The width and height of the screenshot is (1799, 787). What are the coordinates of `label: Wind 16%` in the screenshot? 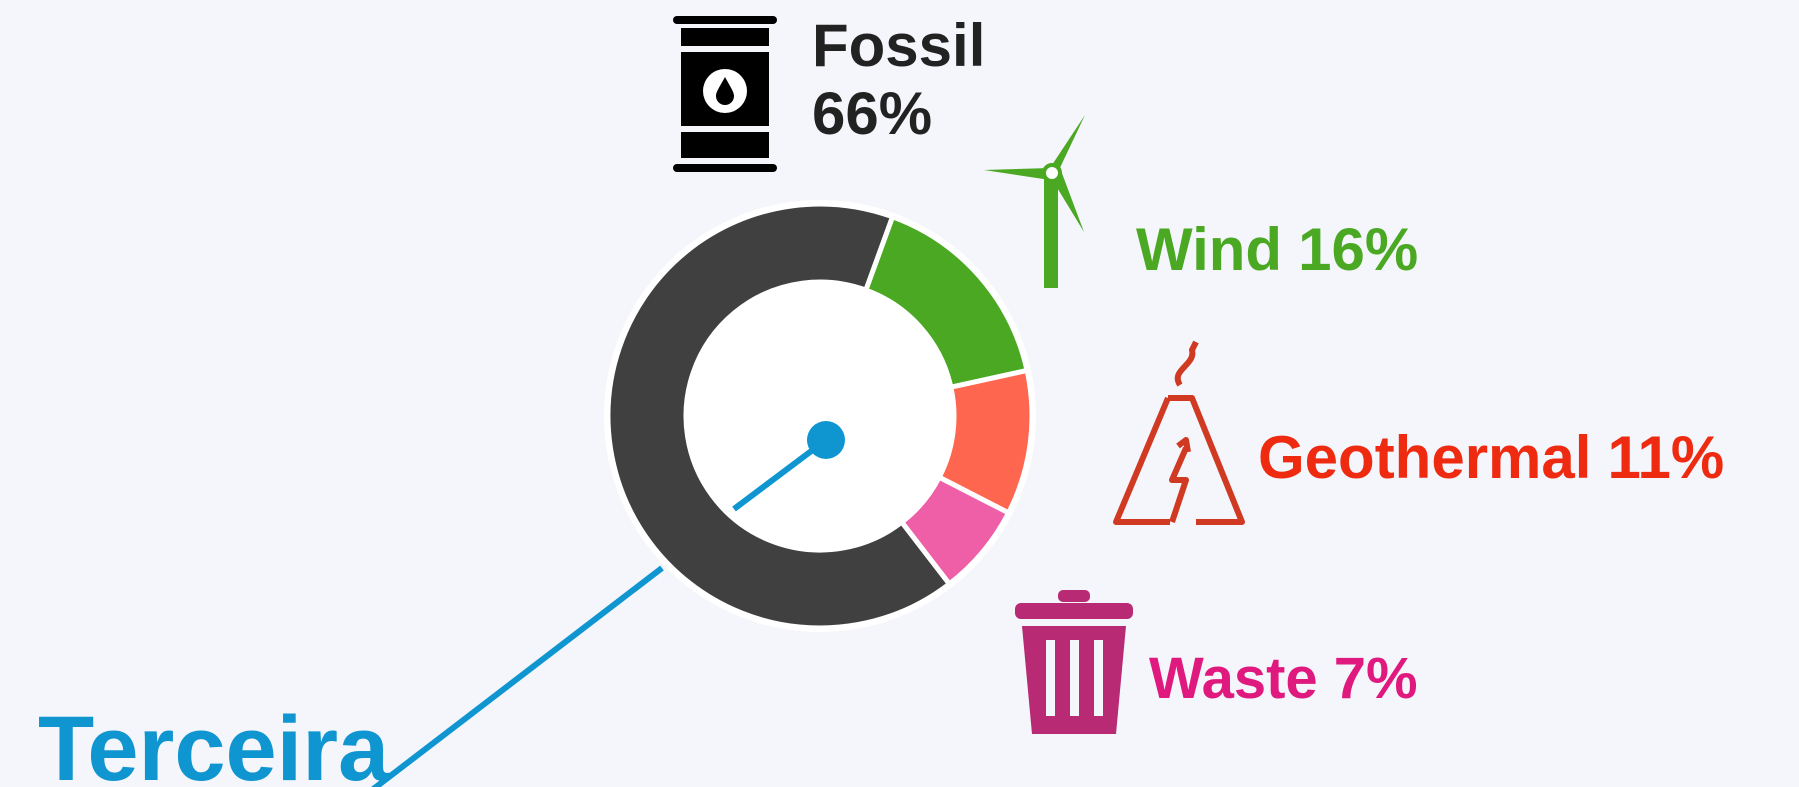 It's located at (1277, 249).